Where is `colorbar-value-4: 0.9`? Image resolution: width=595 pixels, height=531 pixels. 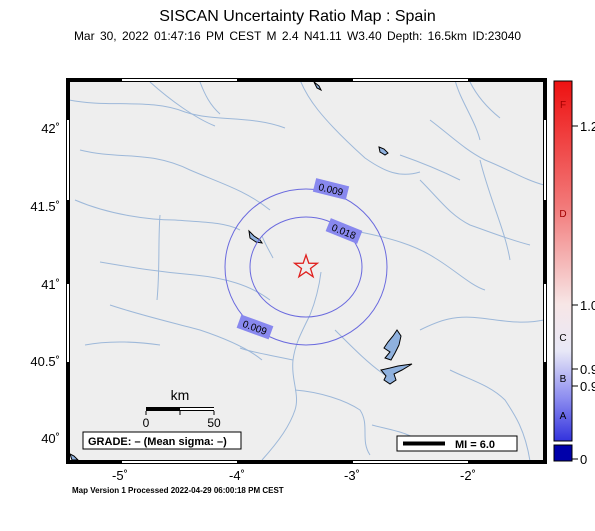
colorbar-value-4: 0.9 is located at coordinates (587, 386).